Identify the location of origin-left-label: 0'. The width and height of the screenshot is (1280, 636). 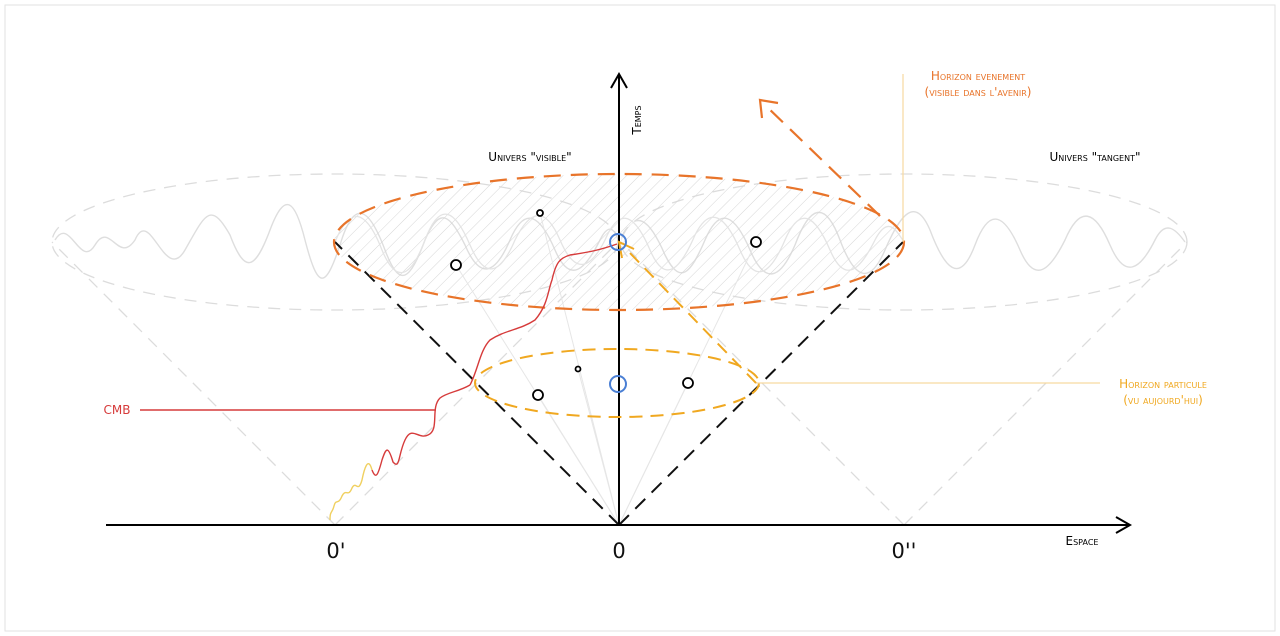
(335, 551).